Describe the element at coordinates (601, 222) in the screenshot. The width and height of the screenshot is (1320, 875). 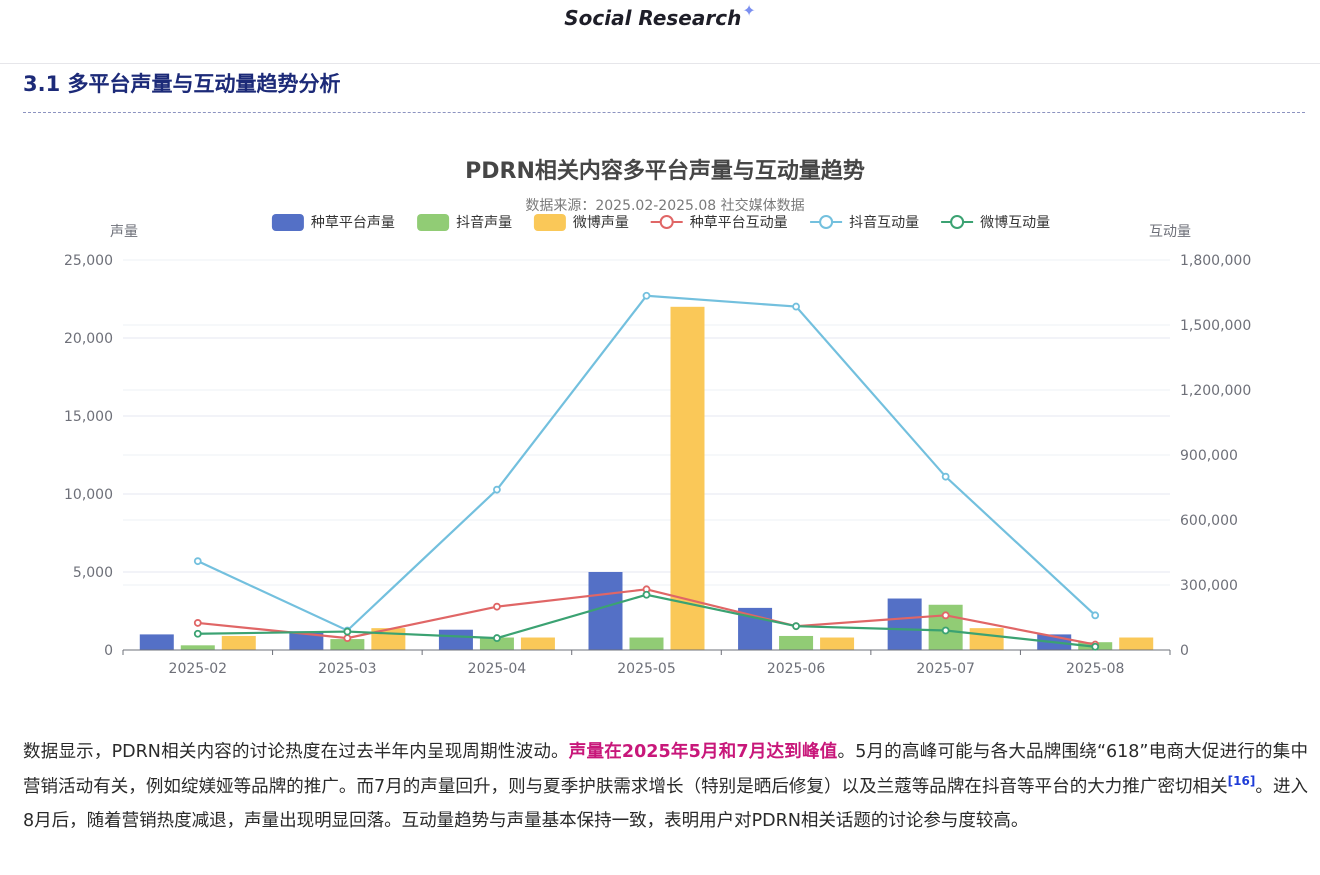
I see `legend-label-3: 微博声量` at that location.